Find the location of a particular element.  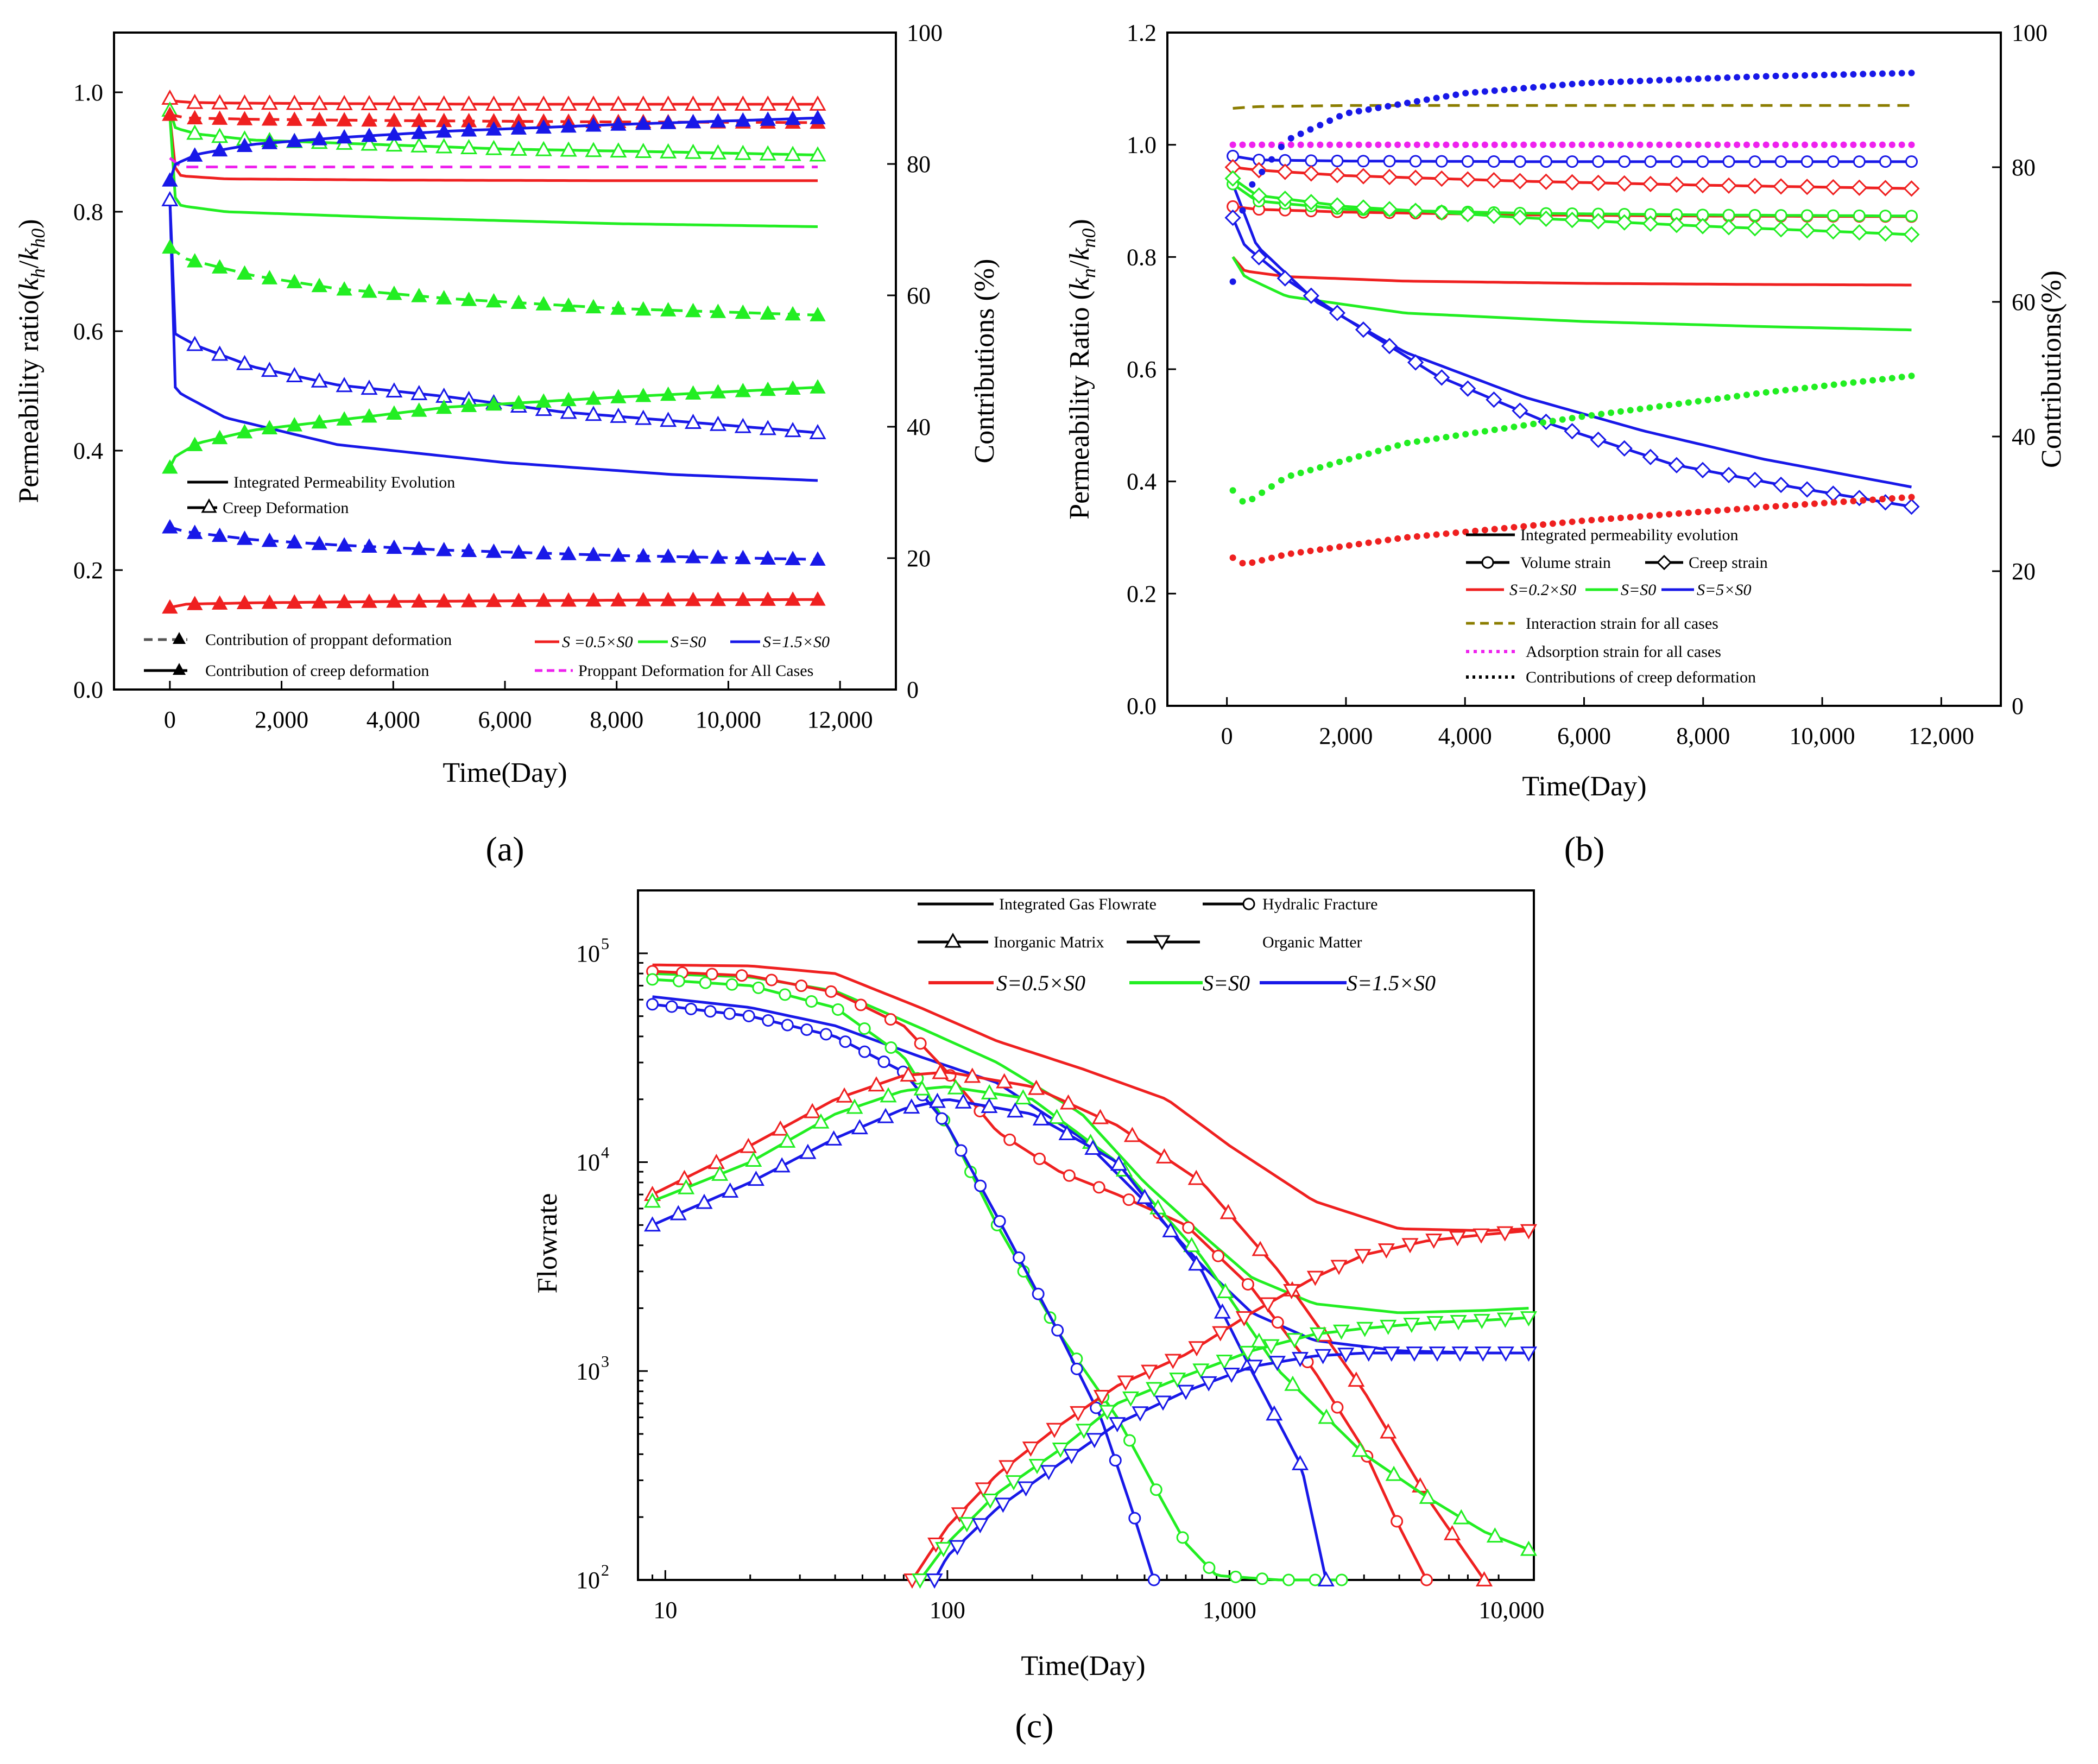

series-a-0: Integrated (S=0.5×S0) is located at coordinates (493, 149).